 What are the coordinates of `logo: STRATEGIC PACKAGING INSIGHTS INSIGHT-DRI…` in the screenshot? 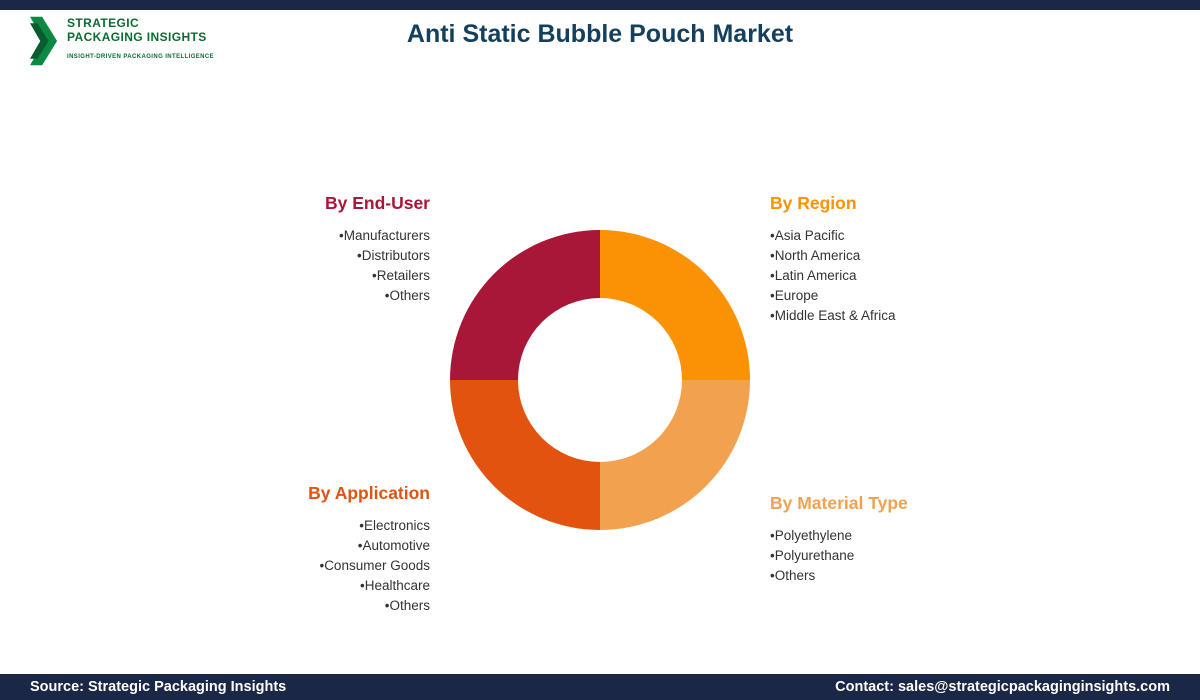 It's located at (122, 41).